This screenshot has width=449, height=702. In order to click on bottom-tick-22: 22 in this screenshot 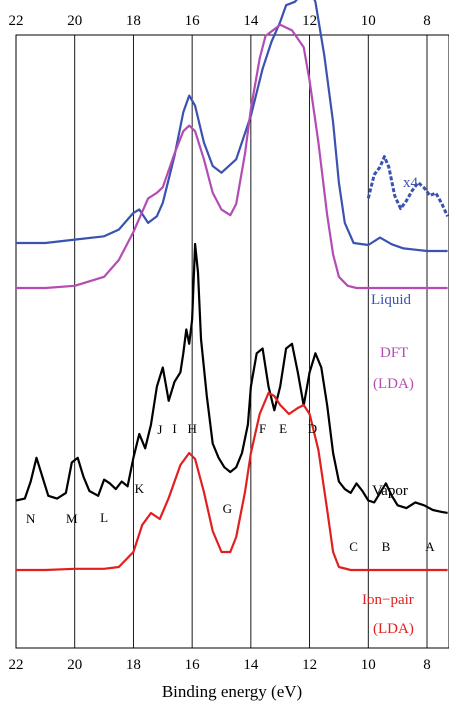, I will do `click(16, 665)`.